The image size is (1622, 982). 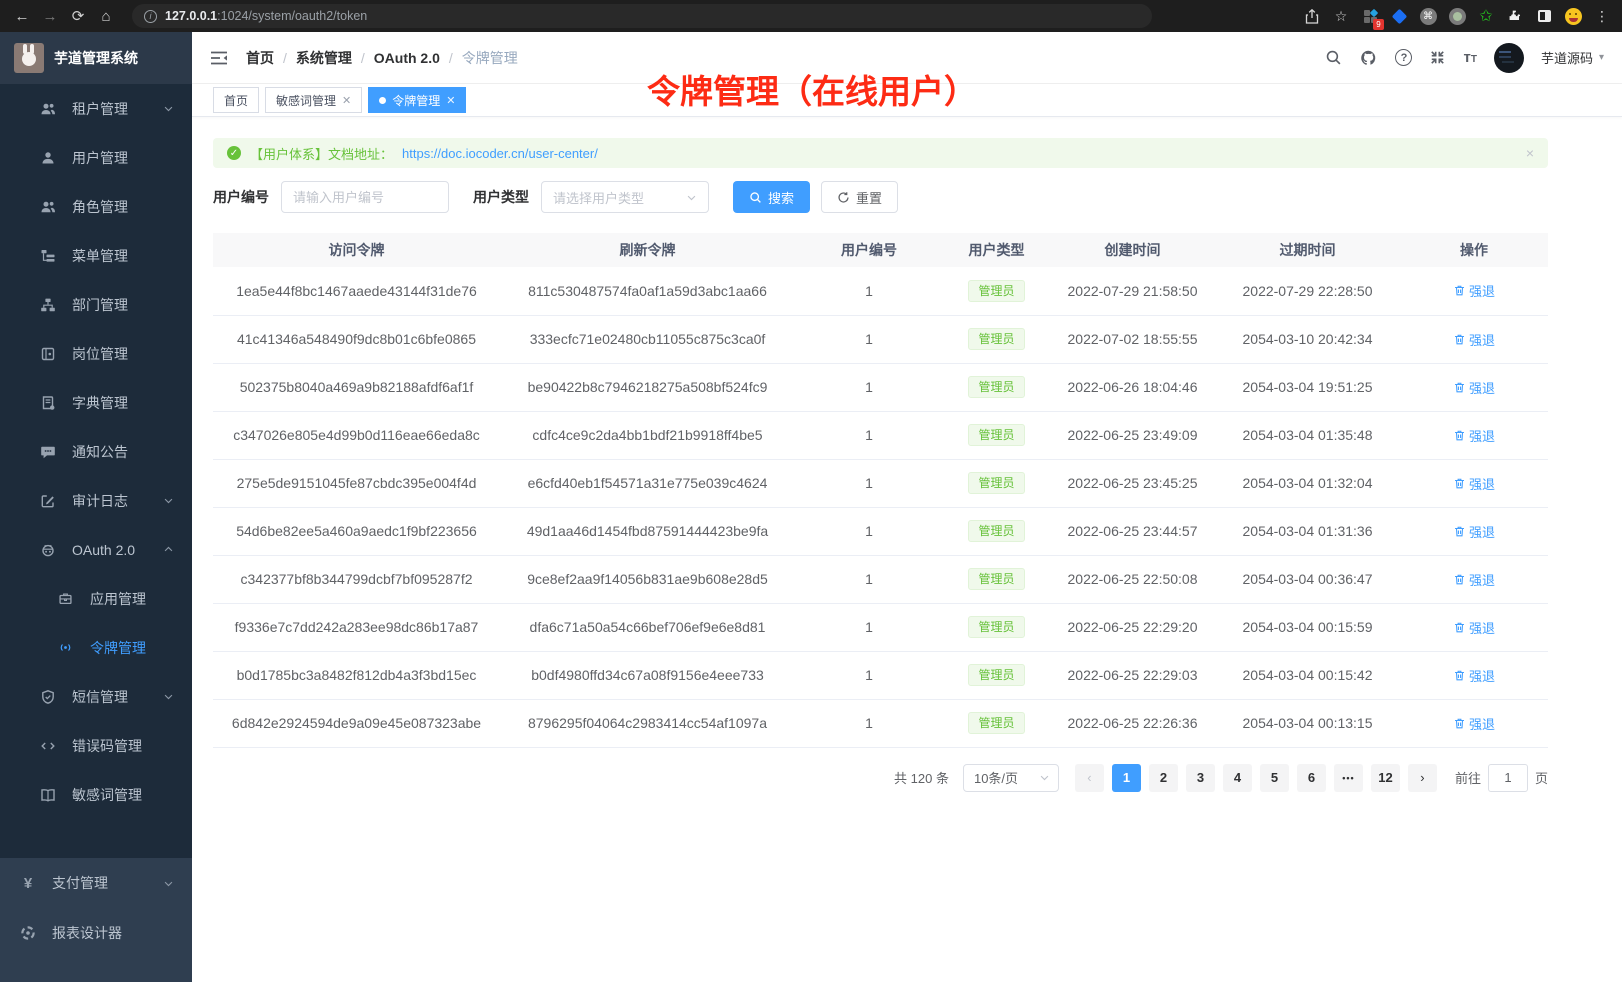 I want to click on sidebar-item-pay: ¥ 支付管理, so click(x=96, y=883).